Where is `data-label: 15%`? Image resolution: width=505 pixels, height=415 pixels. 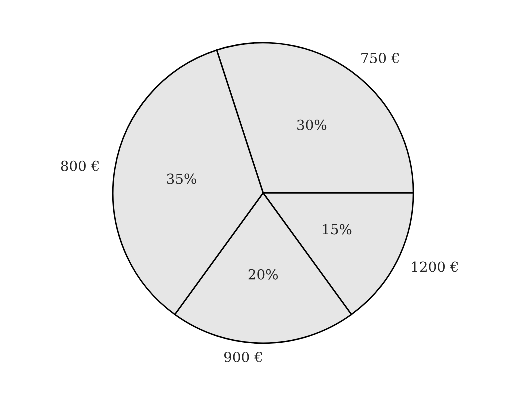 data-label: 15% is located at coordinates (337, 229).